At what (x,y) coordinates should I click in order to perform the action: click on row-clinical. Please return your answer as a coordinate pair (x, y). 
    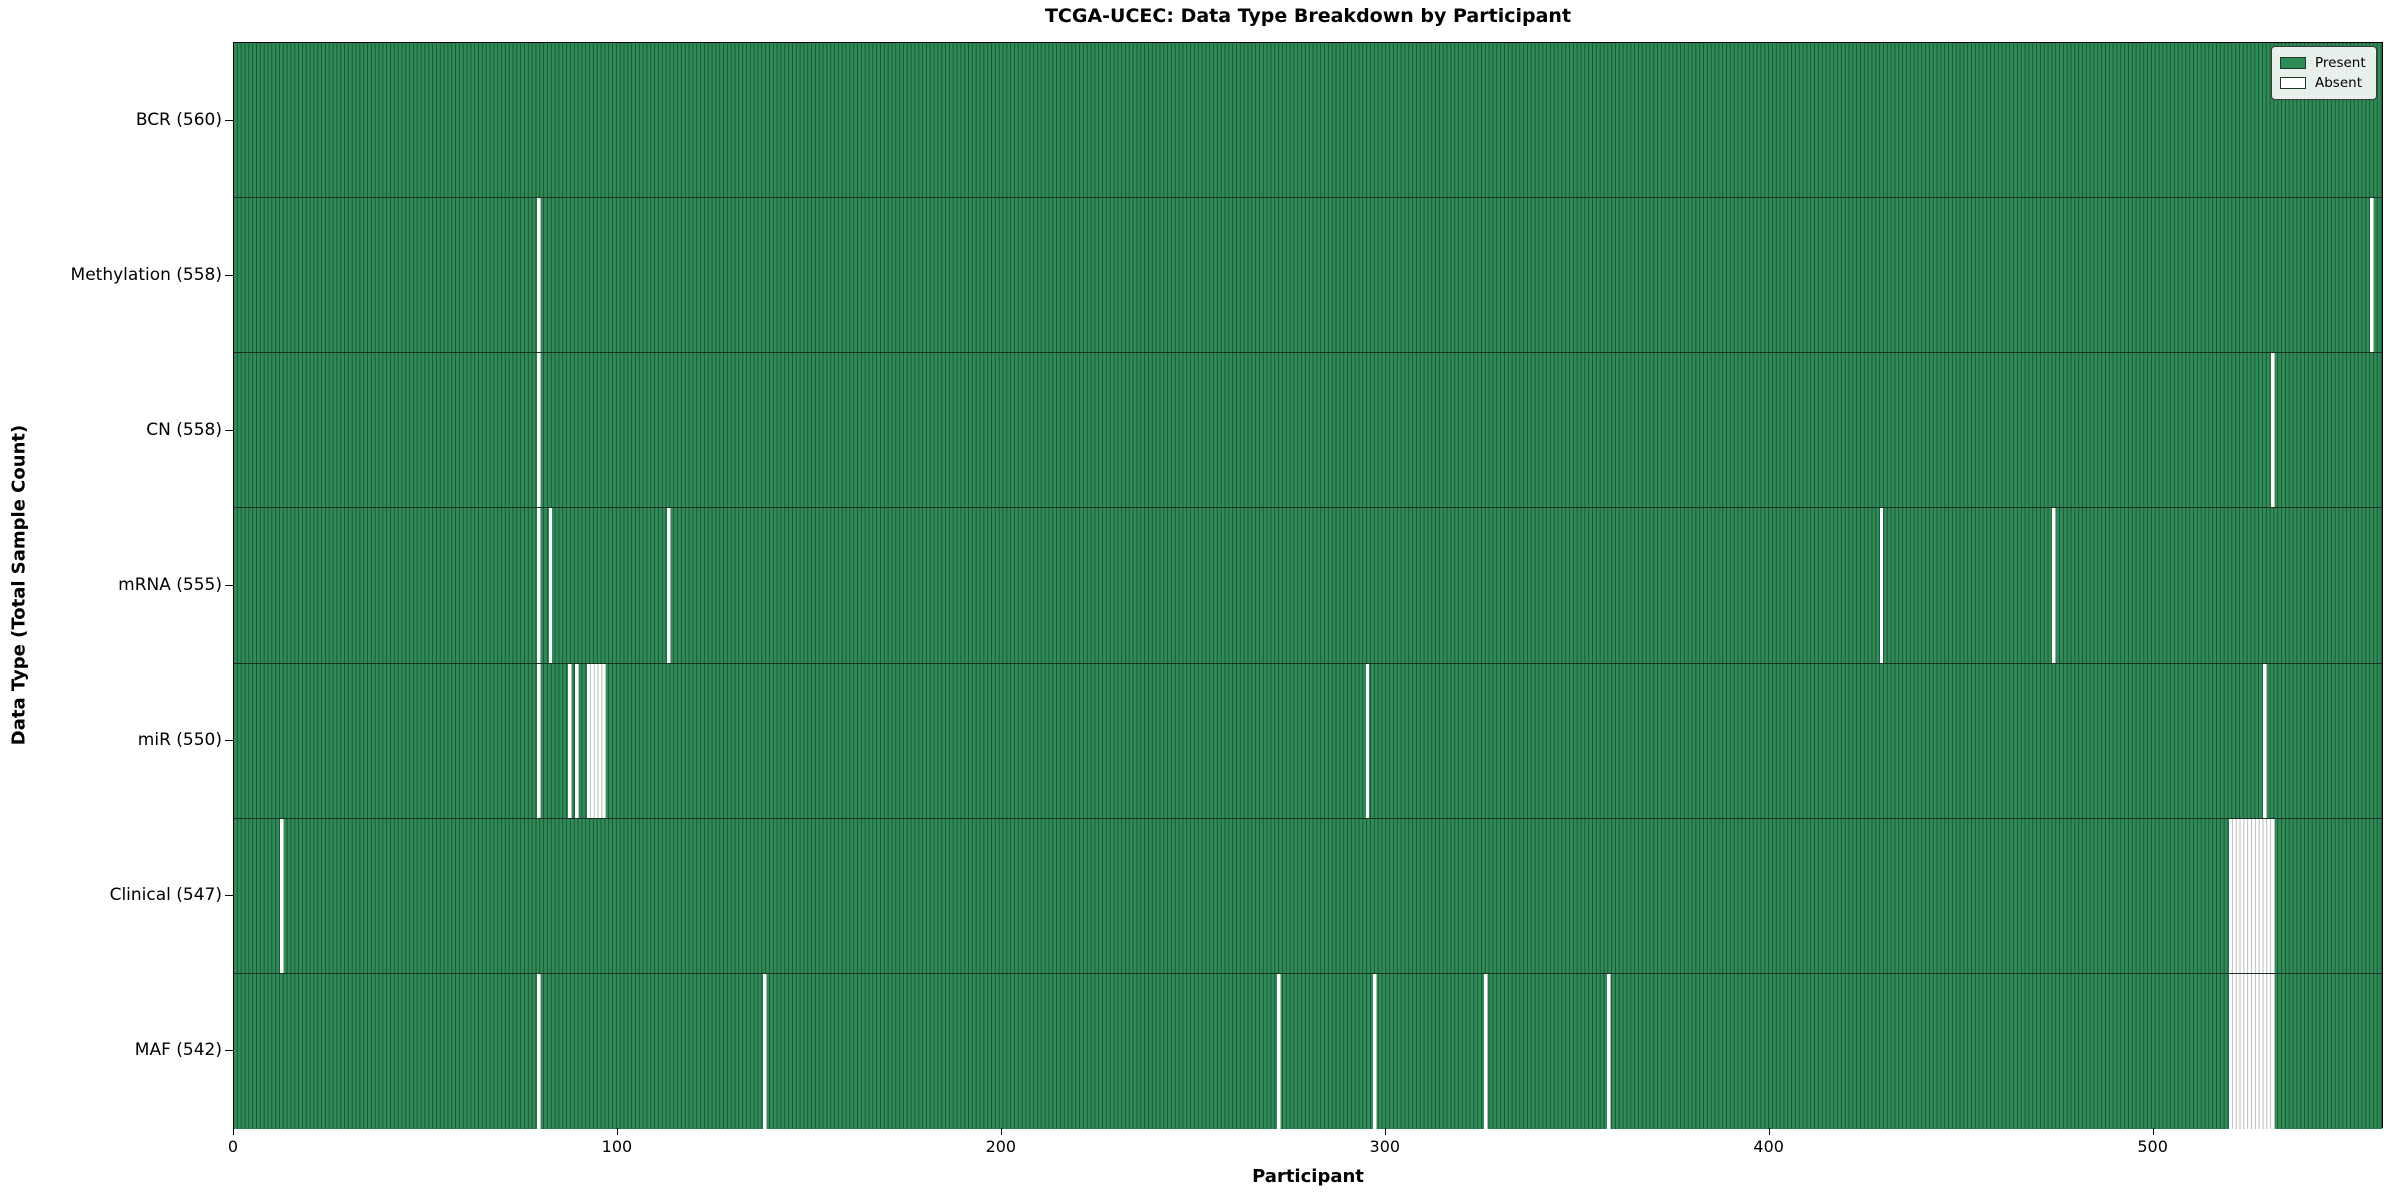
    Looking at the image, I should click on (1308, 896).